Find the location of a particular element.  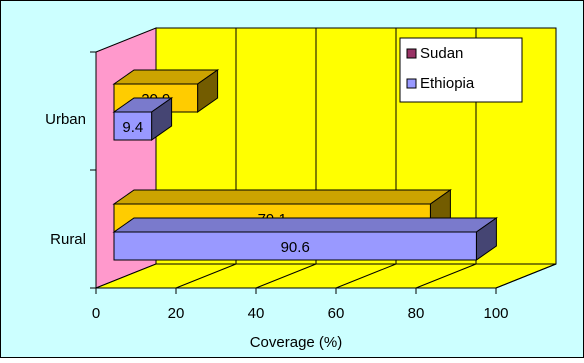

y-category-label: Urban is located at coordinates (65, 119).